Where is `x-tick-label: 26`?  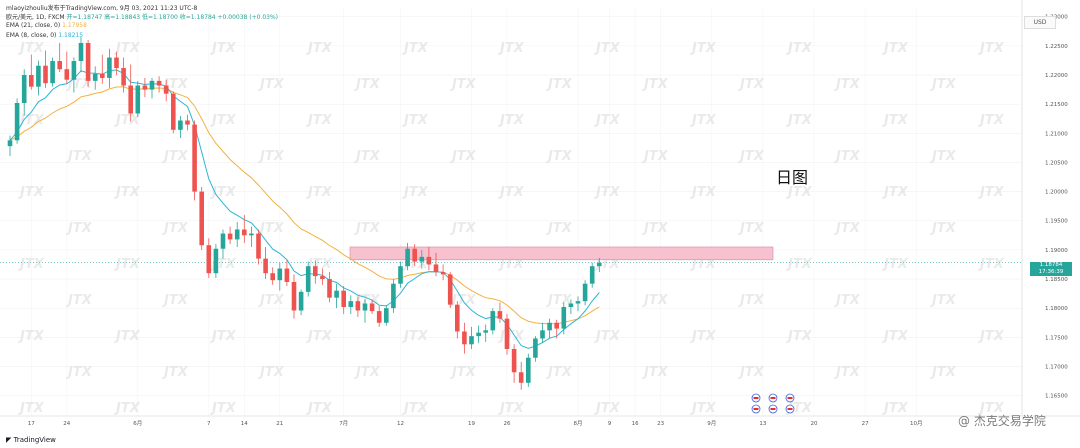 x-tick-label: 26 is located at coordinates (507, 424).